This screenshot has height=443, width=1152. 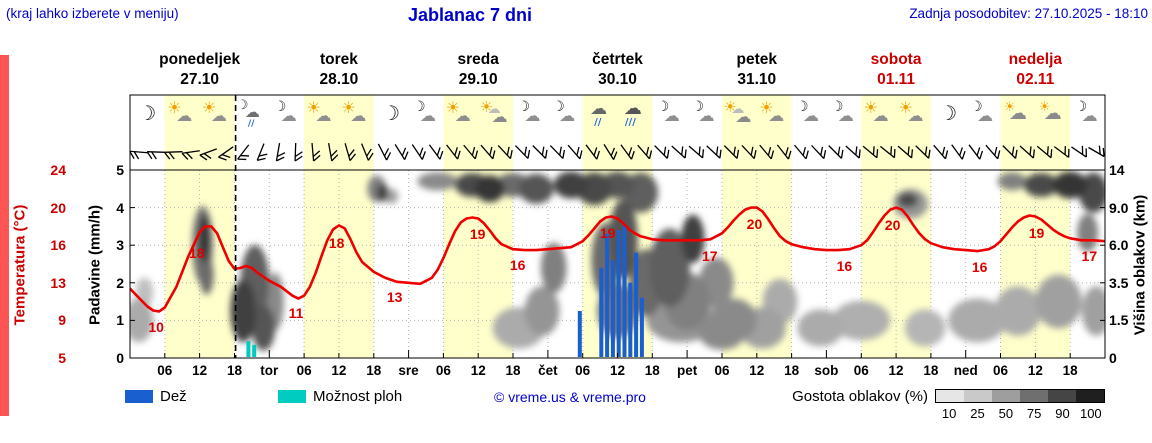 I want to click on x-day-label: čet, so click(x=548, y=370).